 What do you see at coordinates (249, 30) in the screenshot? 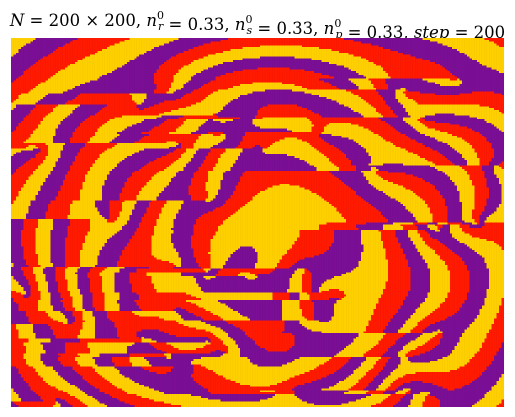
I see `title-part: s` at bounding box center [249, 30].